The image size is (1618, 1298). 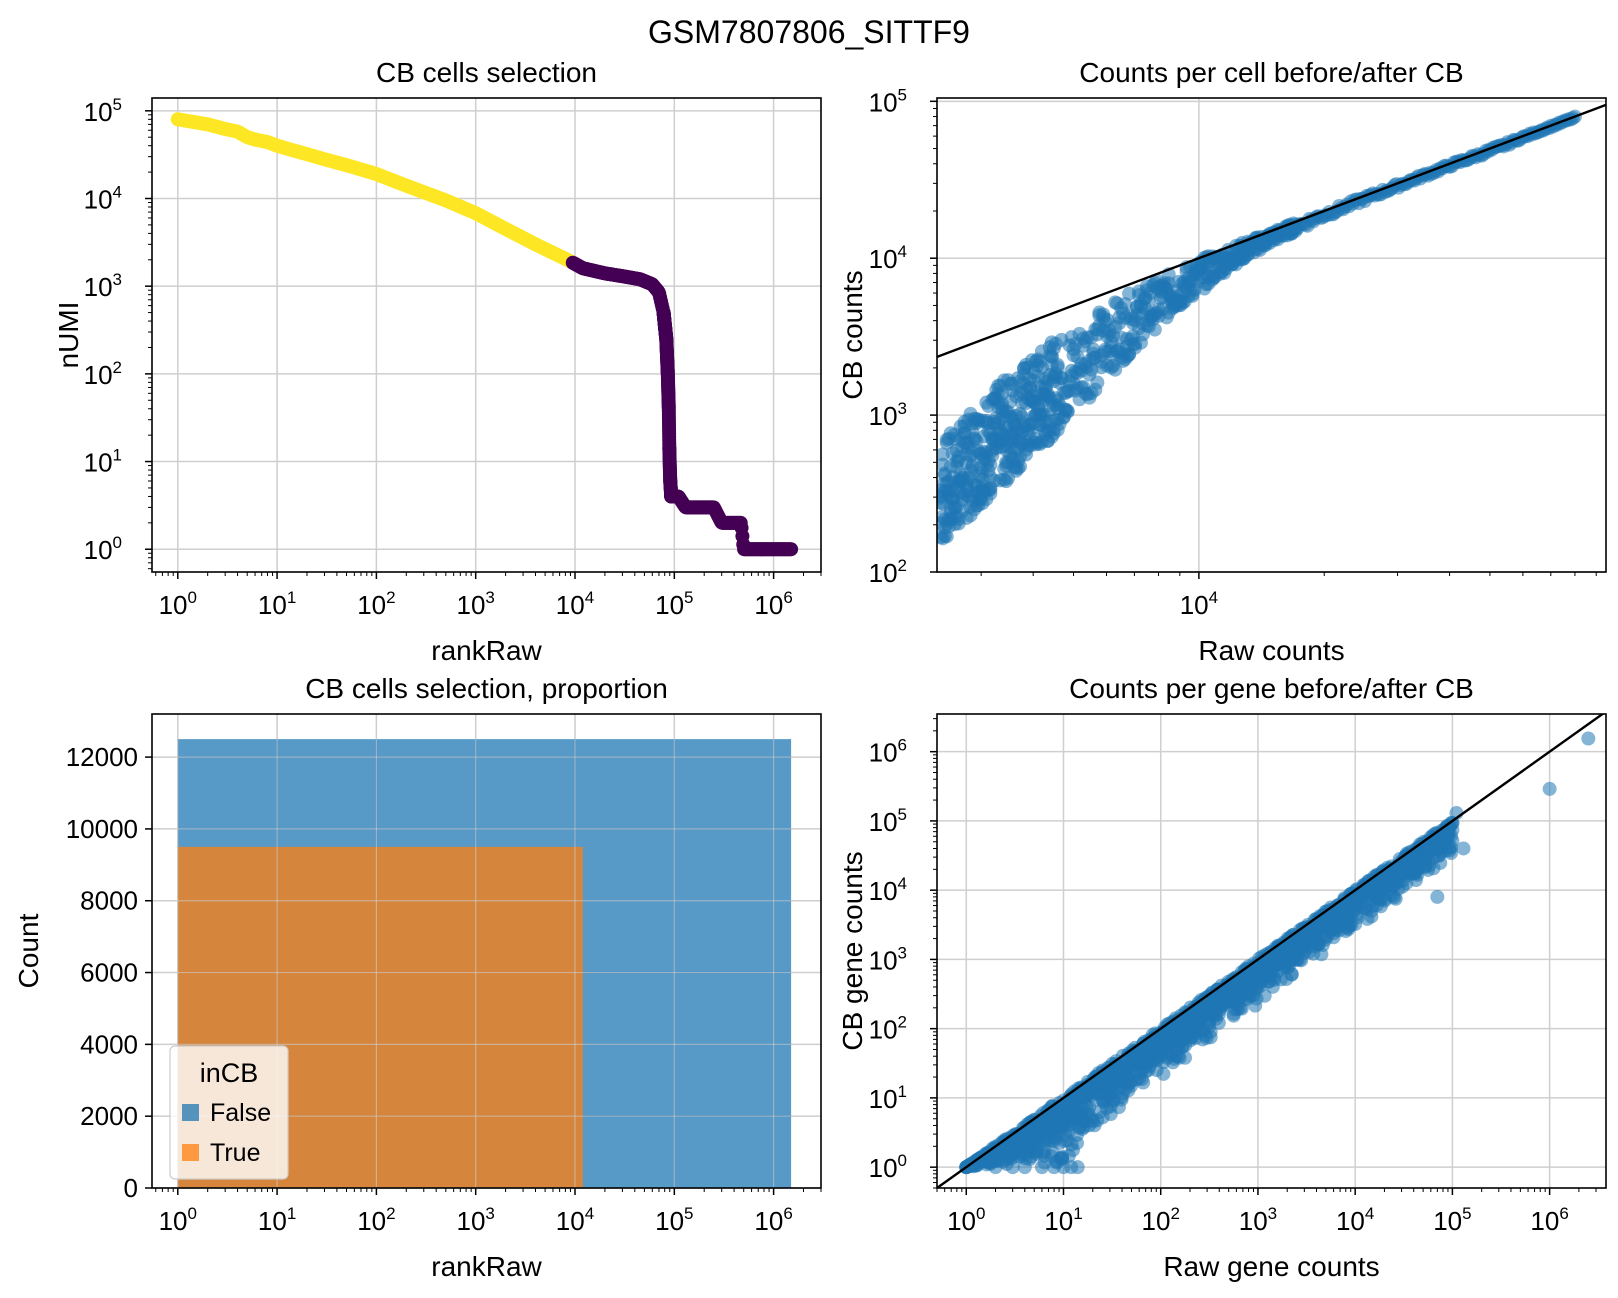 What do you see at coordinates (190, 1152) in the screenshot?
I see `legend-swatch-true` at bounding box center [190, 1152].